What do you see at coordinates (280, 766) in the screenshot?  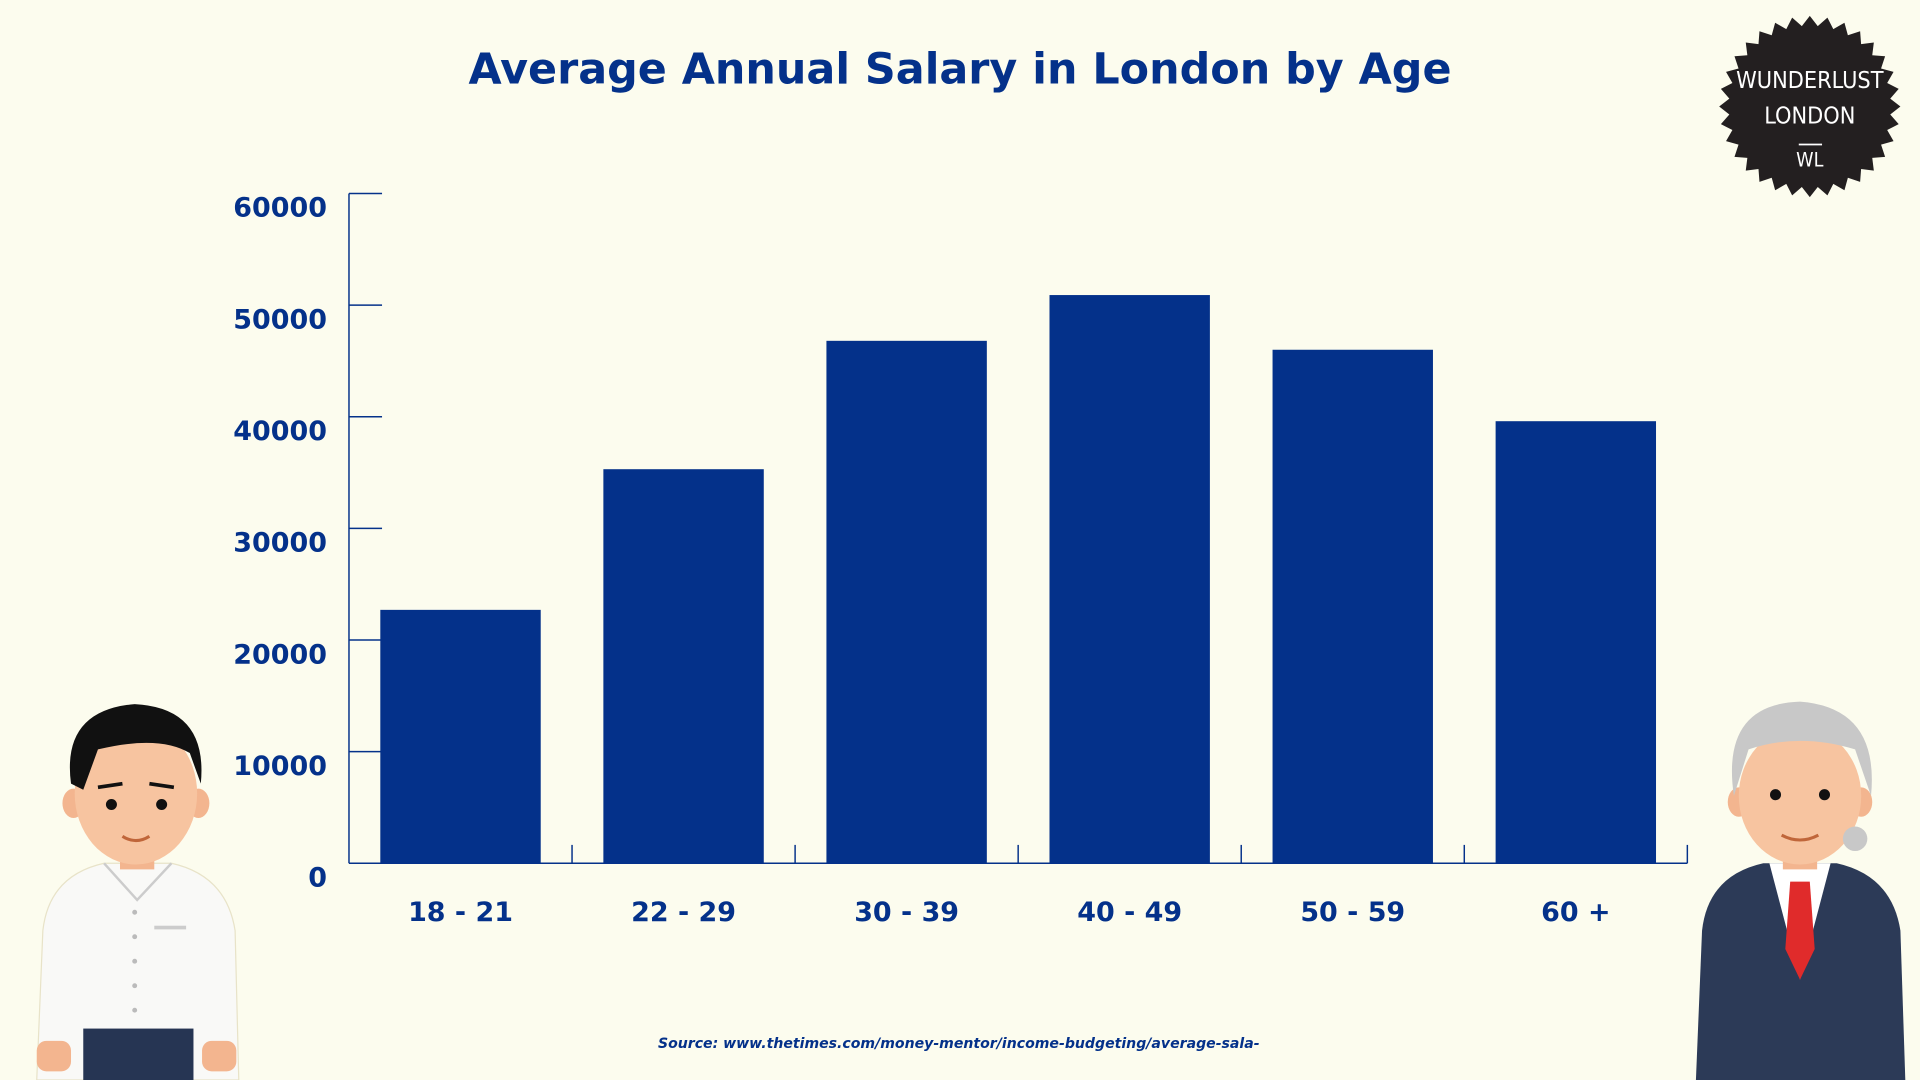 I see `y-tick-label: 10000` at bounding box center [280, 766].